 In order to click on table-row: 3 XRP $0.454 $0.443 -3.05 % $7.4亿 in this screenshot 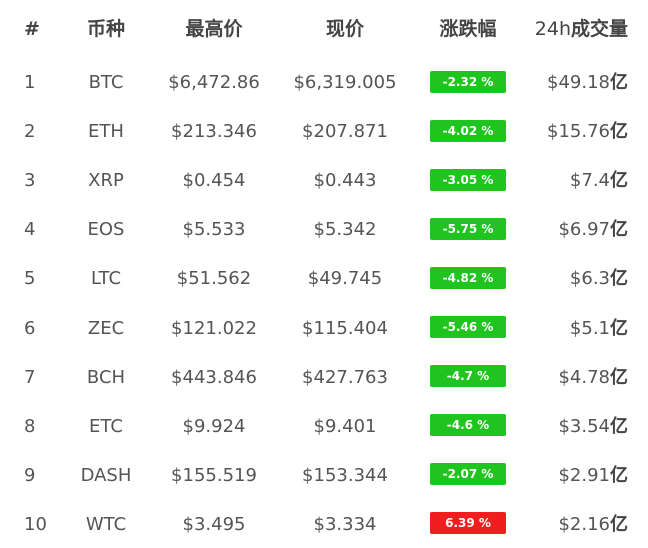, I will do `click(324, 181)`.